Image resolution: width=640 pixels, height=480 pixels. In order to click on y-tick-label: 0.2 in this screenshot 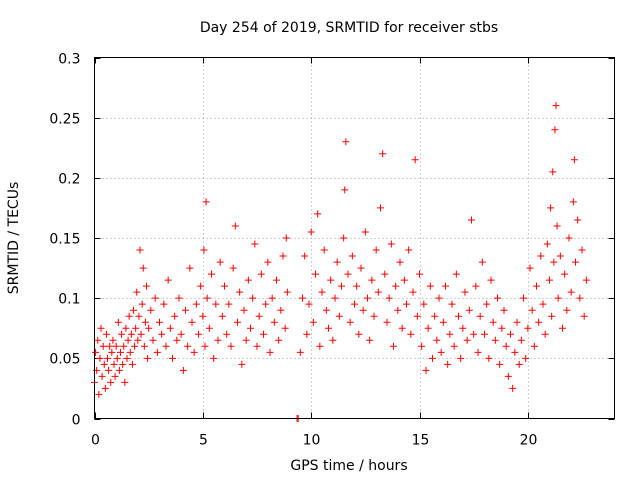, I will do `click(69, 180)`.